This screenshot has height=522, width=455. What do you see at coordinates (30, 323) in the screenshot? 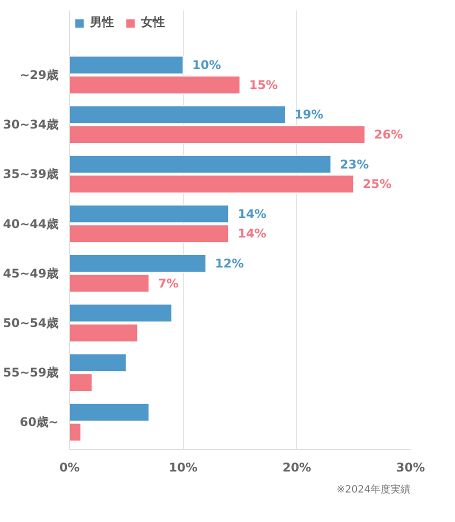
I see `y-tick-label: 50~54歳` at bounding box center [30, 323].